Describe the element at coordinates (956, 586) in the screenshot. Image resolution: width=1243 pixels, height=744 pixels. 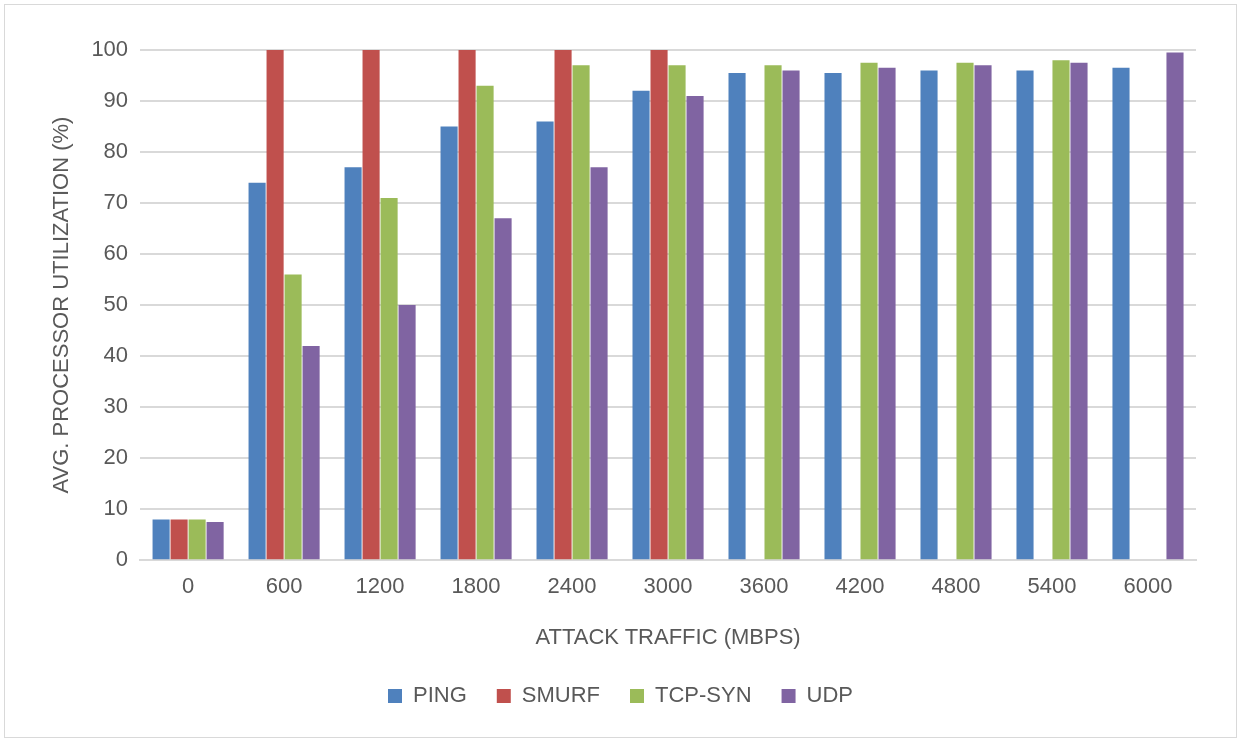
I see `x-tick-label: 4800` at that location.